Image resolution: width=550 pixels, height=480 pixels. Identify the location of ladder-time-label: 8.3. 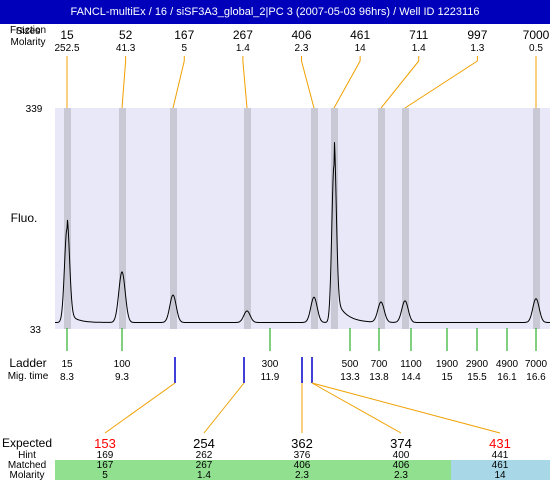
(67, 377).